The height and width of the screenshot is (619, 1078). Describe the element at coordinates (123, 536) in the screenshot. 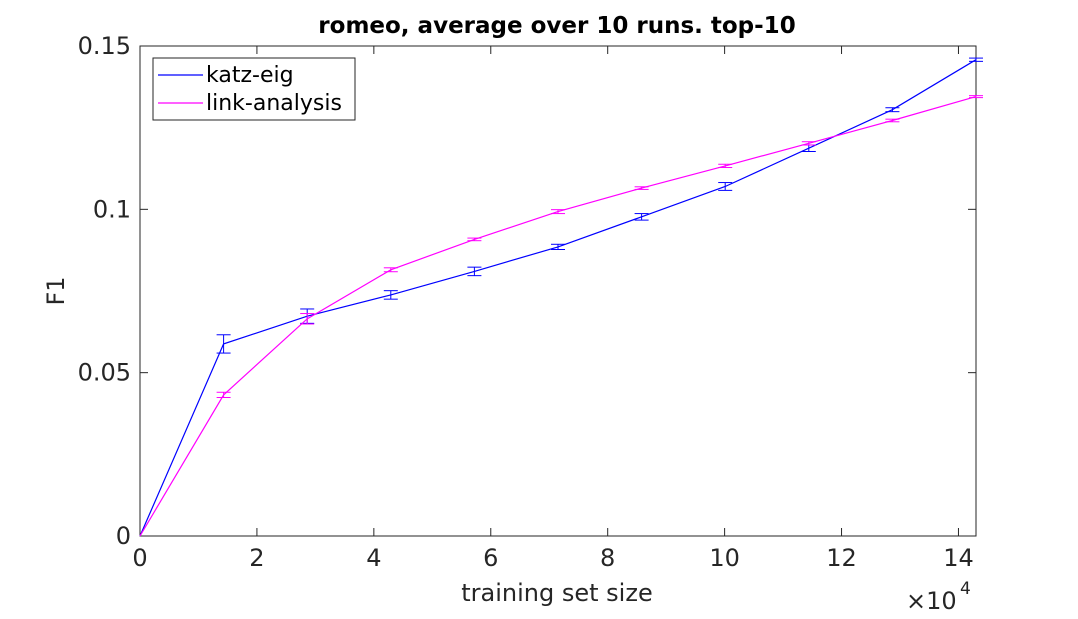

I see `y-tick-label: 0` at that location.